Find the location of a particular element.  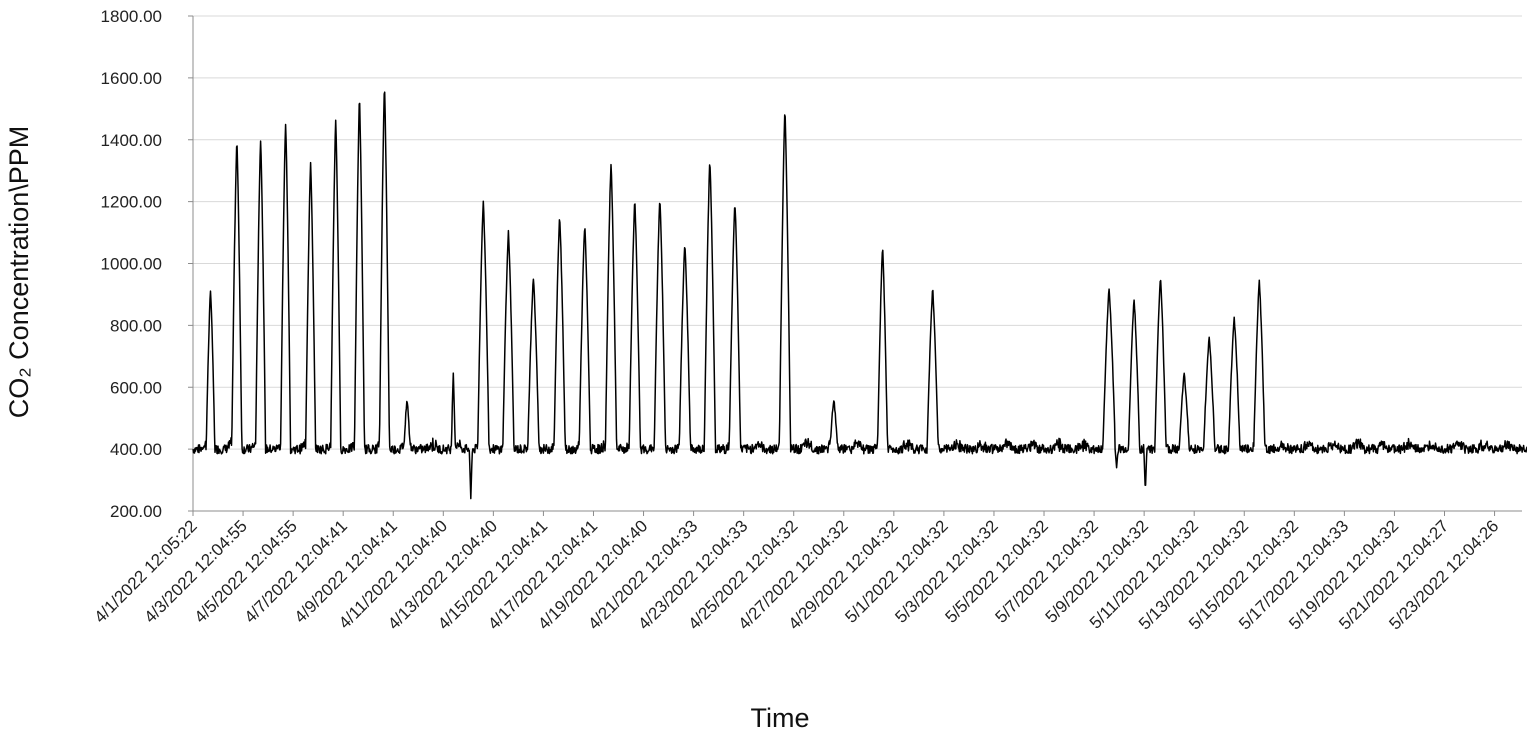

y-tick-label: 1000.00 is located at coordinates (131, 264).